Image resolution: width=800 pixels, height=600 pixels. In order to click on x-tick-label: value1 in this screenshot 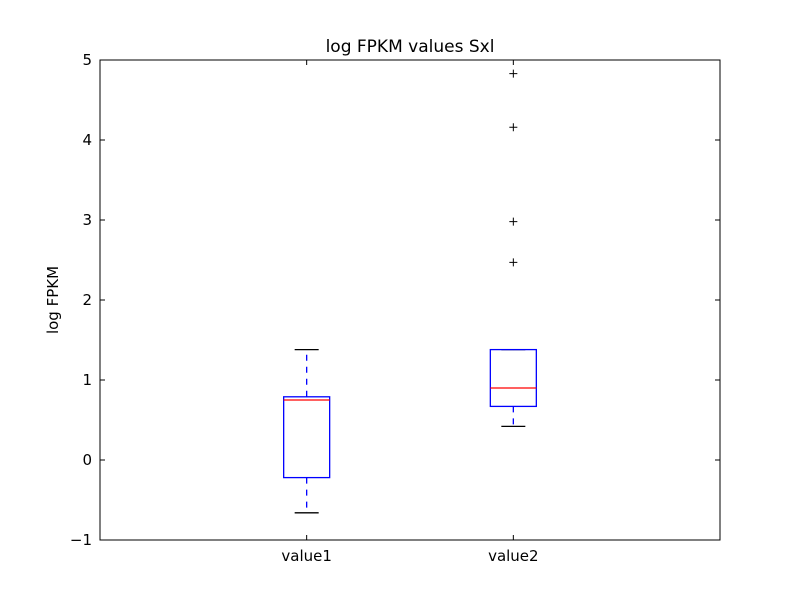, I will do `click(306, 556)`.